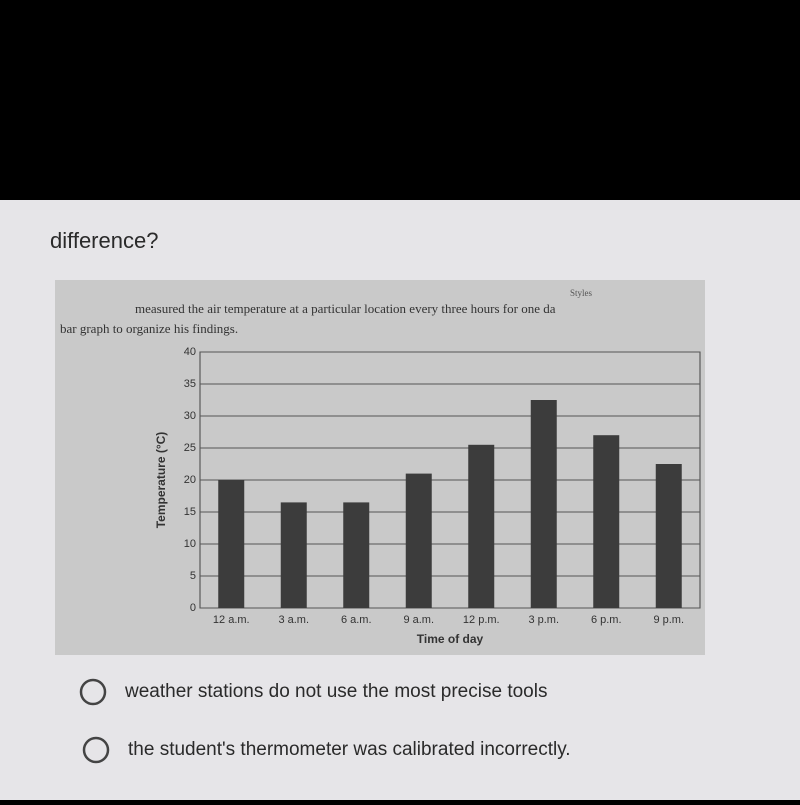 Image resolution: width=800 pixels, height=805 pixels. I want to click on styles-label: Styles, so click(581, 293).